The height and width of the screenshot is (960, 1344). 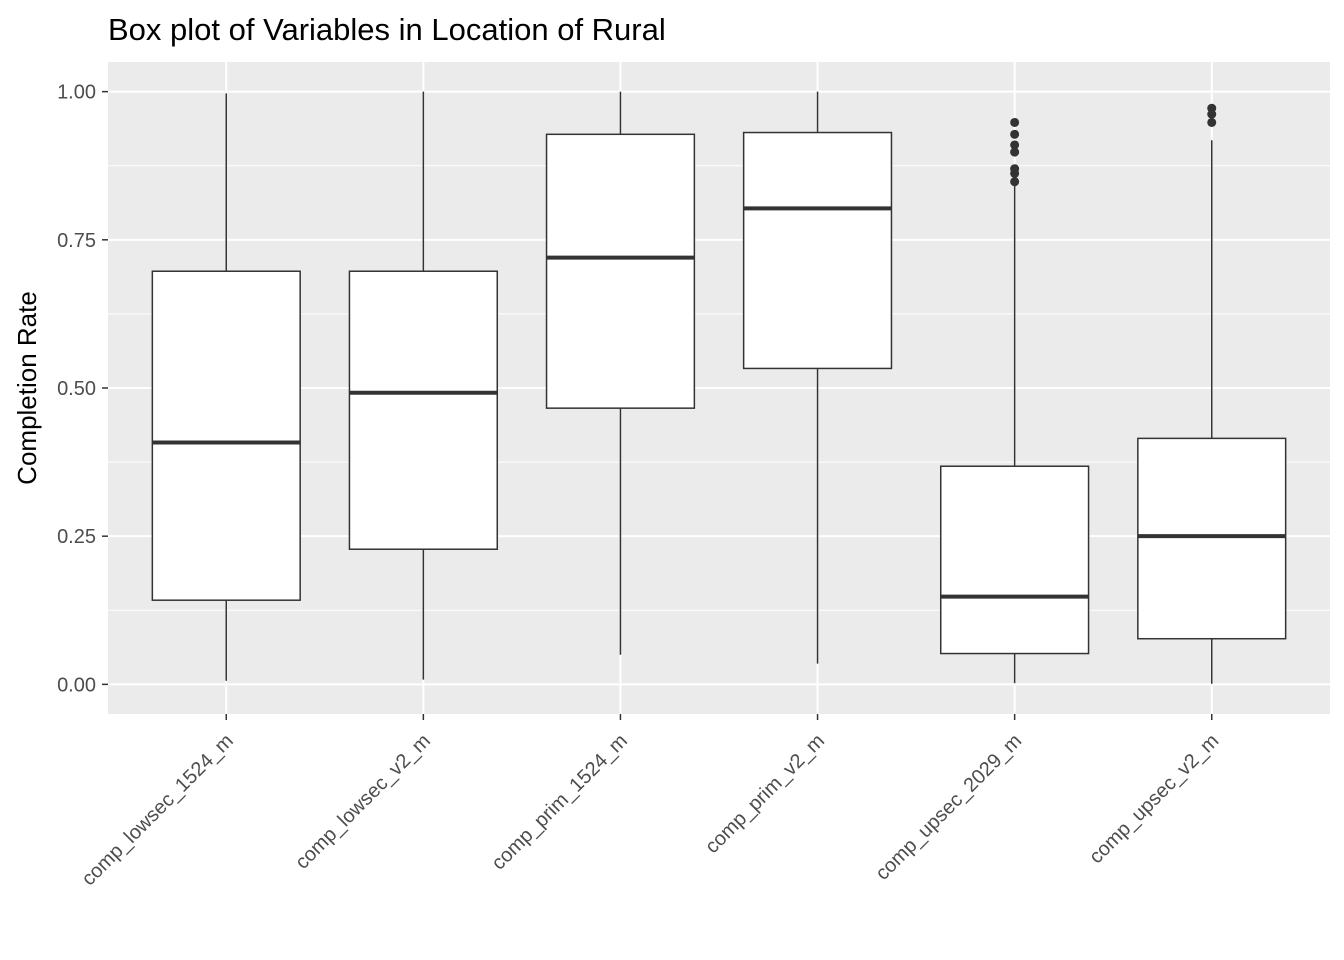 I want to click on y-tick-label: 0.50, so click(x=76, y=389).